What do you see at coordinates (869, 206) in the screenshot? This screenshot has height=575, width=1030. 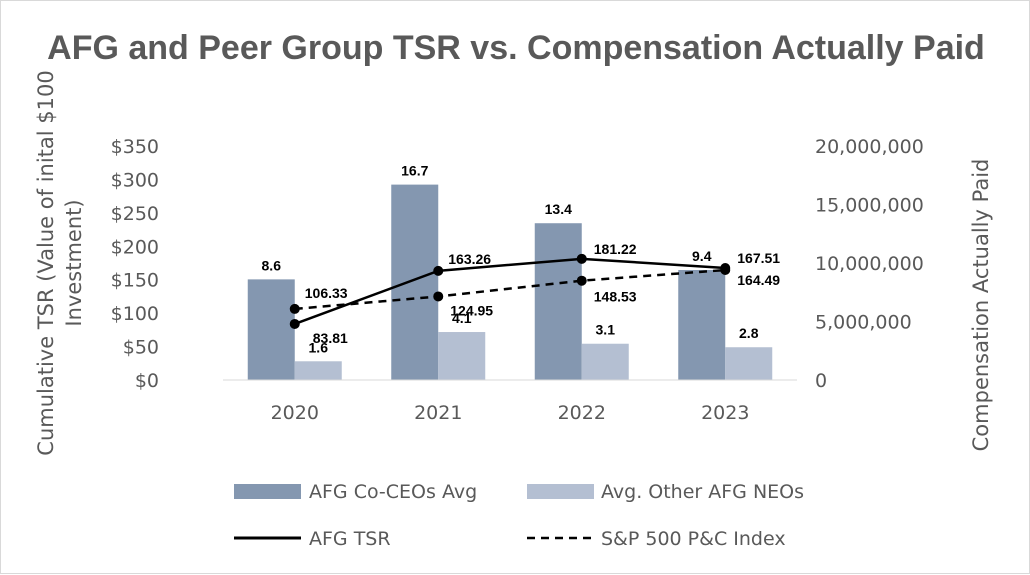 I see `right-tick-label: 15,000,000` at bounding box center [869, 206].